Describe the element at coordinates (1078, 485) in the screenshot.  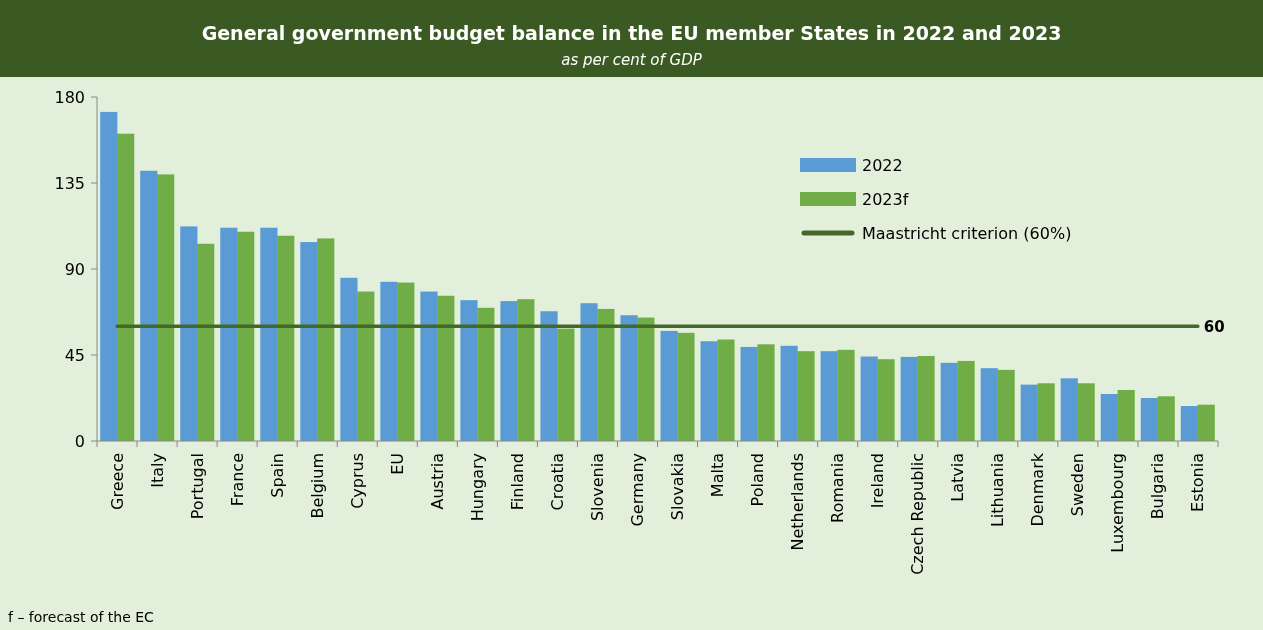
I see `x-tick-label: Sweden` at that location.